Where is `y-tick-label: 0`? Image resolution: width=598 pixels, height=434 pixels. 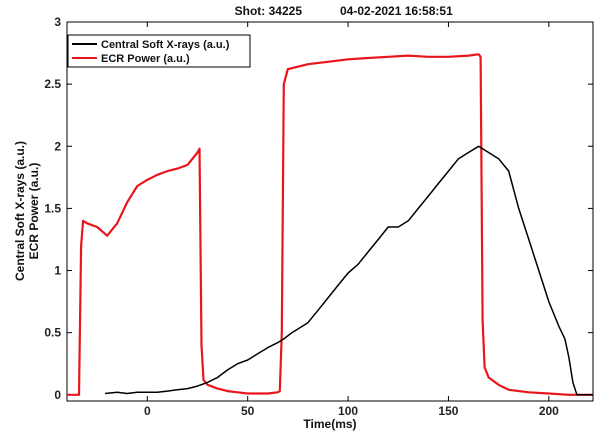
y-tick-label: 0 is located at coordinates (57, 395).